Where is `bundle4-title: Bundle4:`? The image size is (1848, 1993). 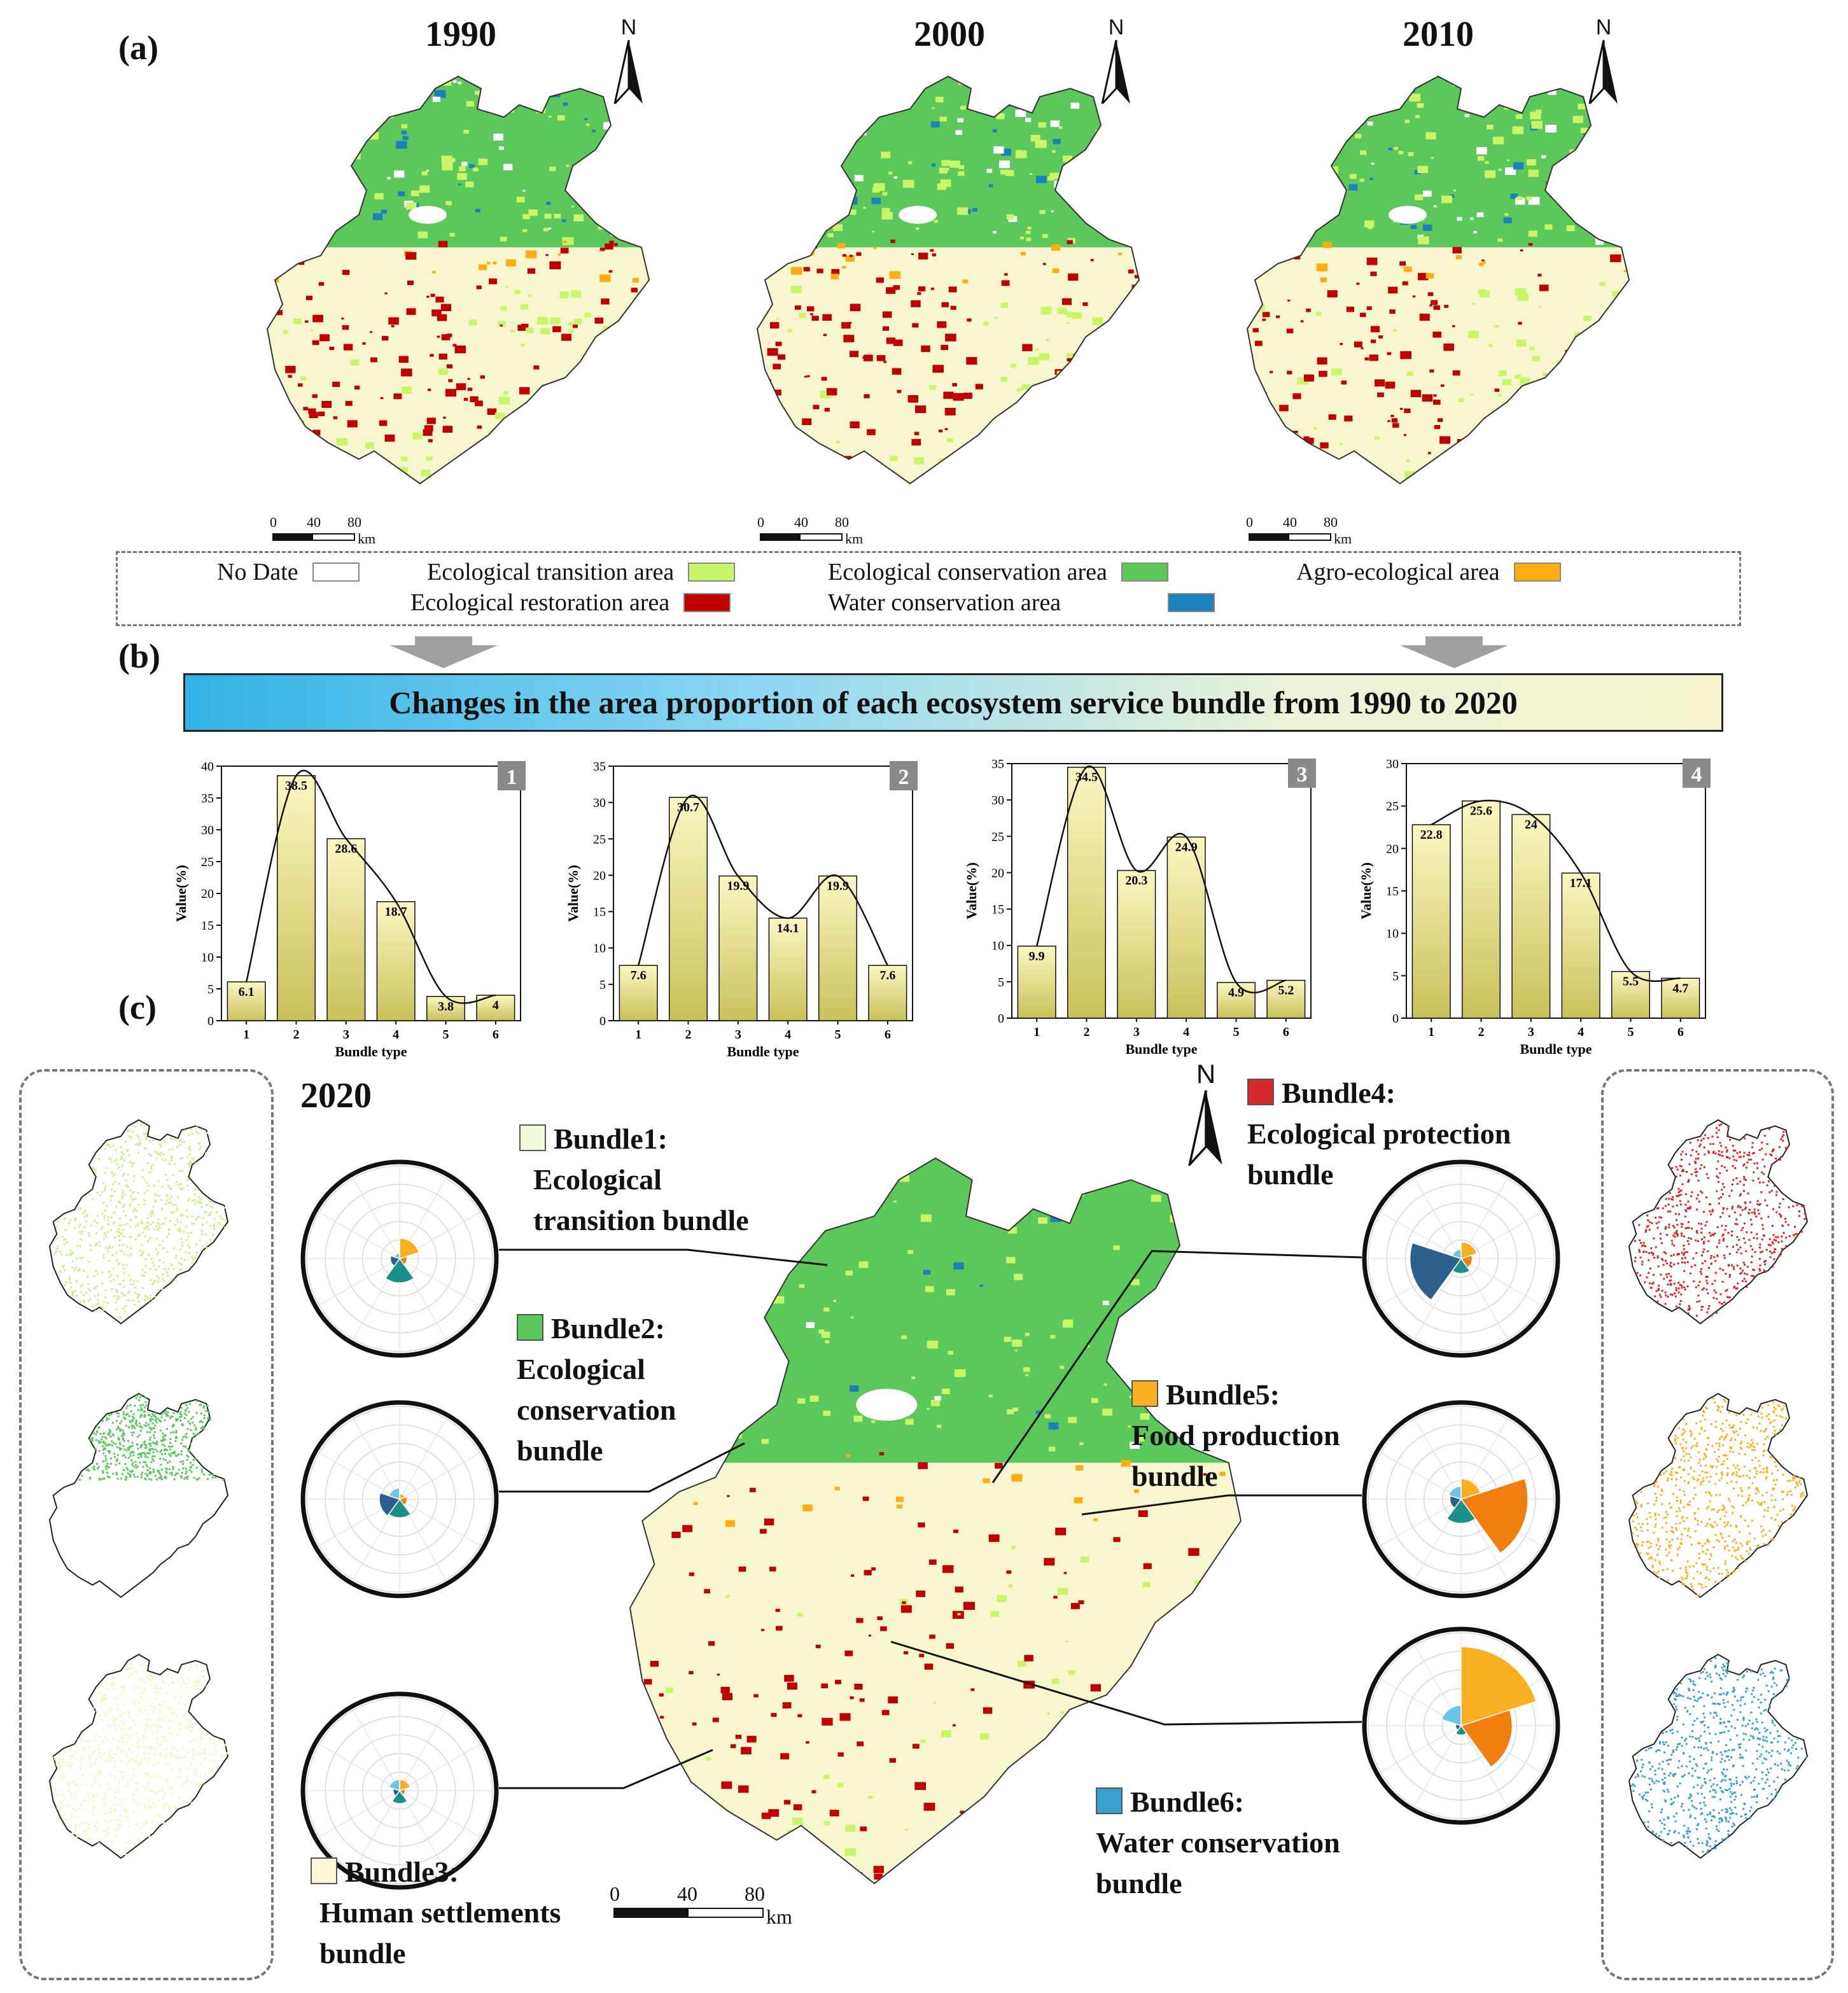
bundle4-title: Bundle4: is located at coordinates (1339, 1093).